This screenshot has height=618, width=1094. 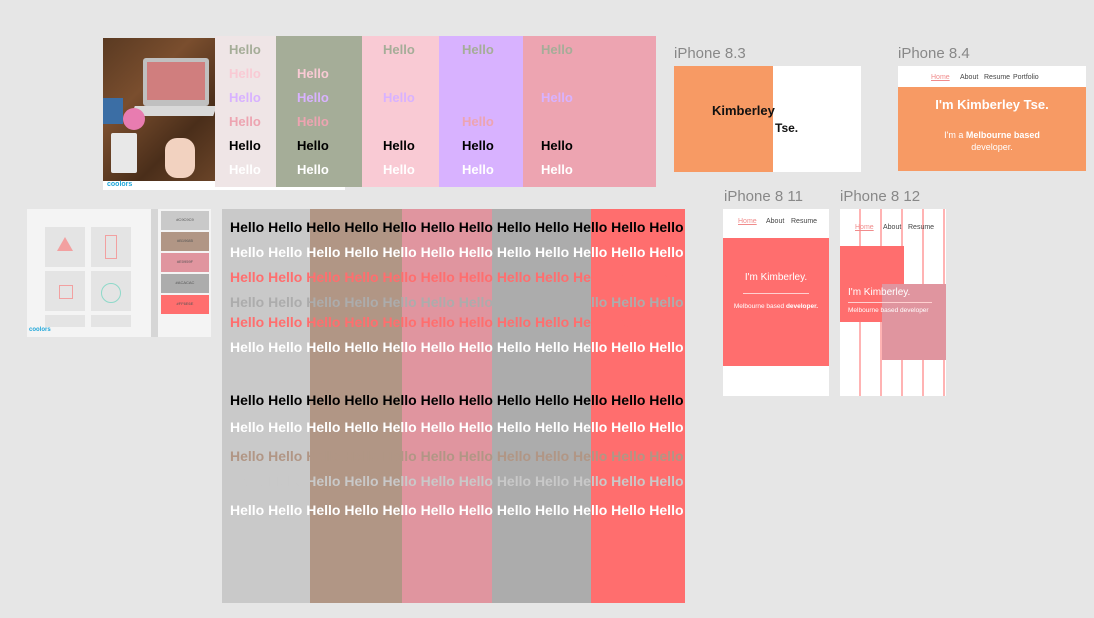 I want to click on triangle-icon, so click(x=65, y=244).